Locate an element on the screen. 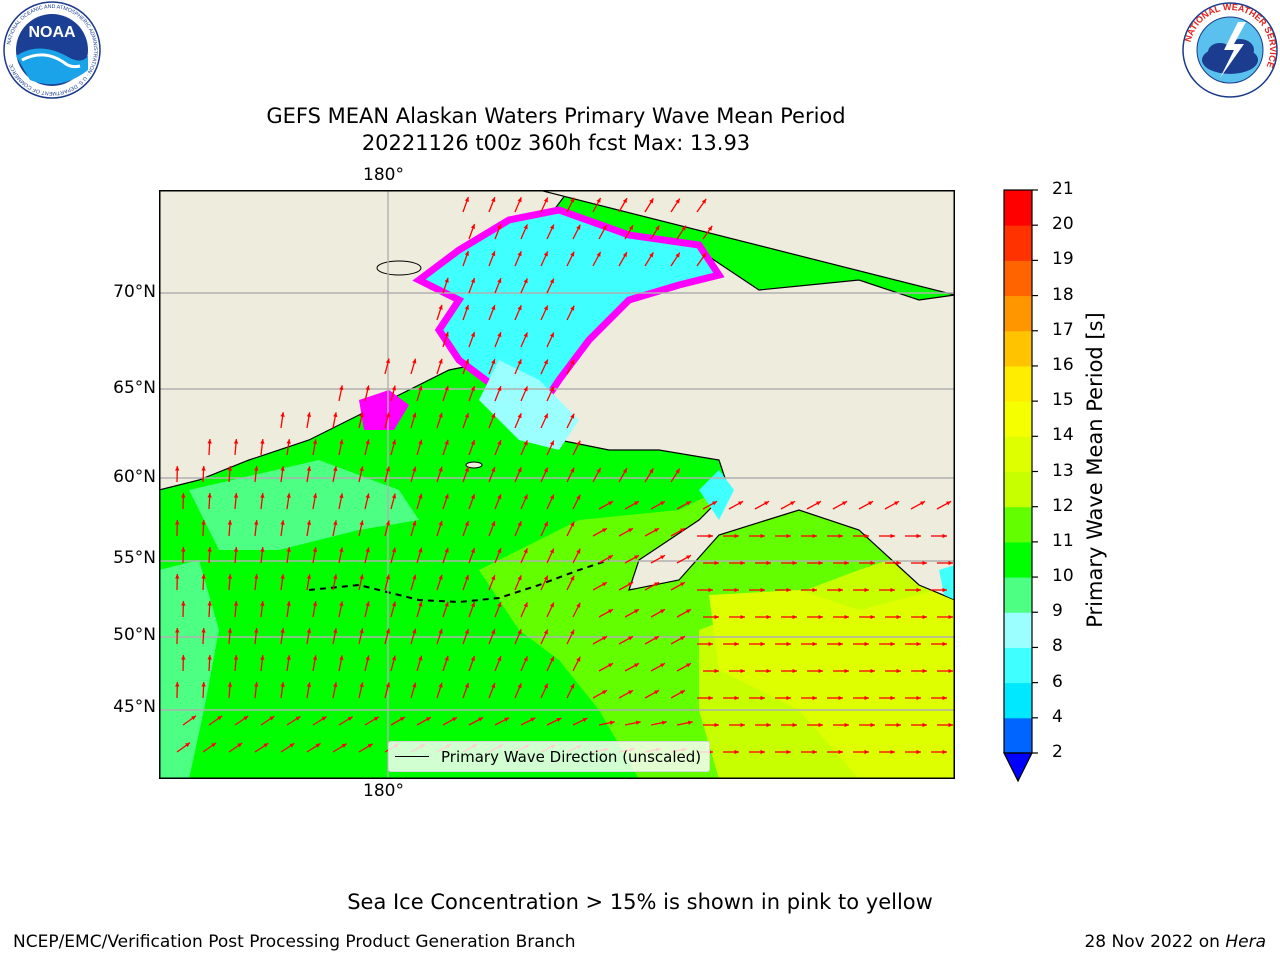  colorbar-tick-label: 20 is located at coordinates (1063, 224).